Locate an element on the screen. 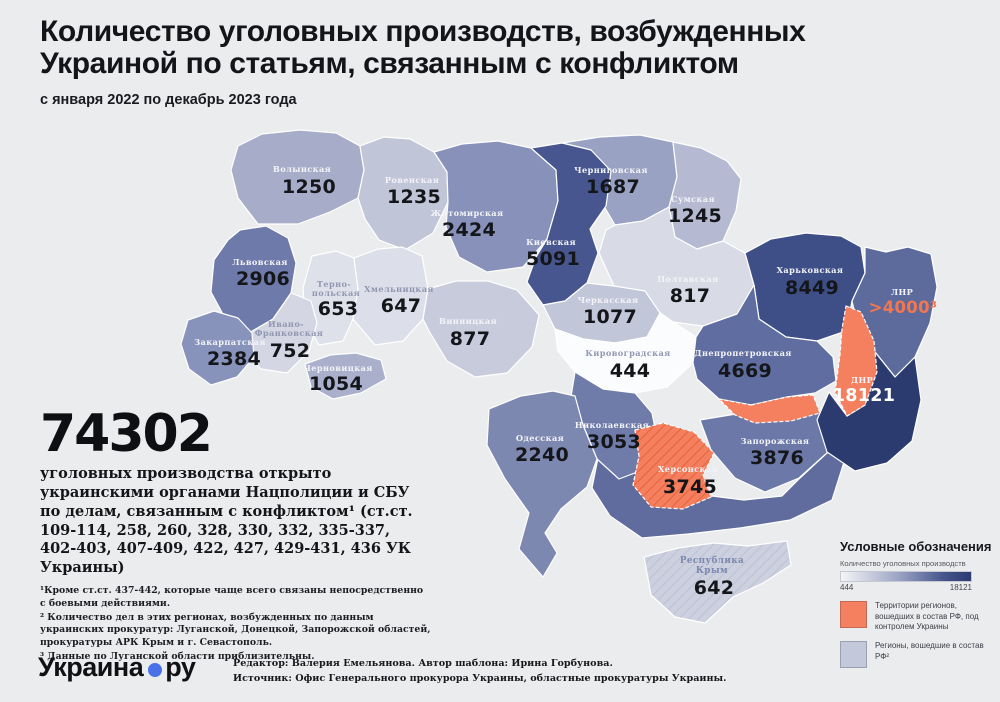 This screenshot has height=702, width=1000. region-label-mykolaivska: Николаевская 3053 is located at coordinates (612, 436).